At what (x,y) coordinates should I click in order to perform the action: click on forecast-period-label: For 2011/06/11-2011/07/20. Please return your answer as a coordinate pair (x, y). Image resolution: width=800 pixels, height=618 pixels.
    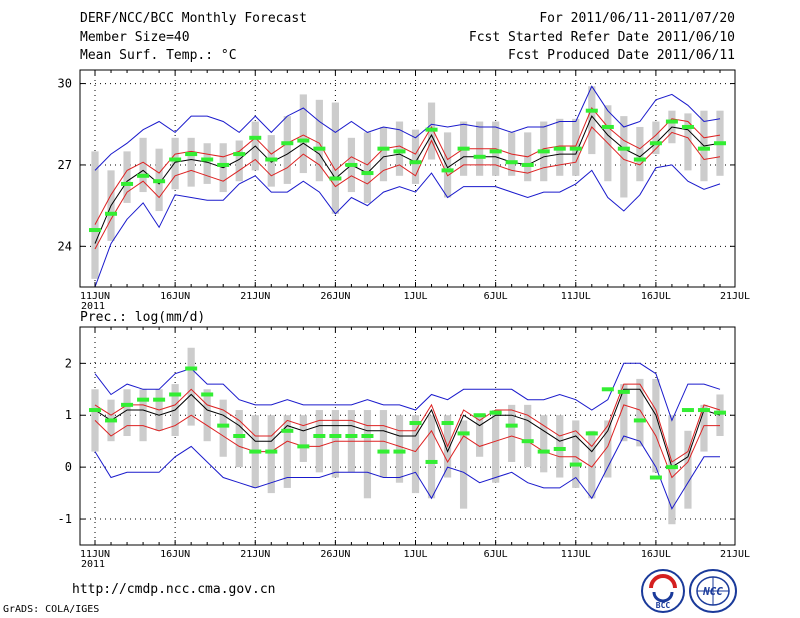
    Looking at the image, I should click on (637, 18).